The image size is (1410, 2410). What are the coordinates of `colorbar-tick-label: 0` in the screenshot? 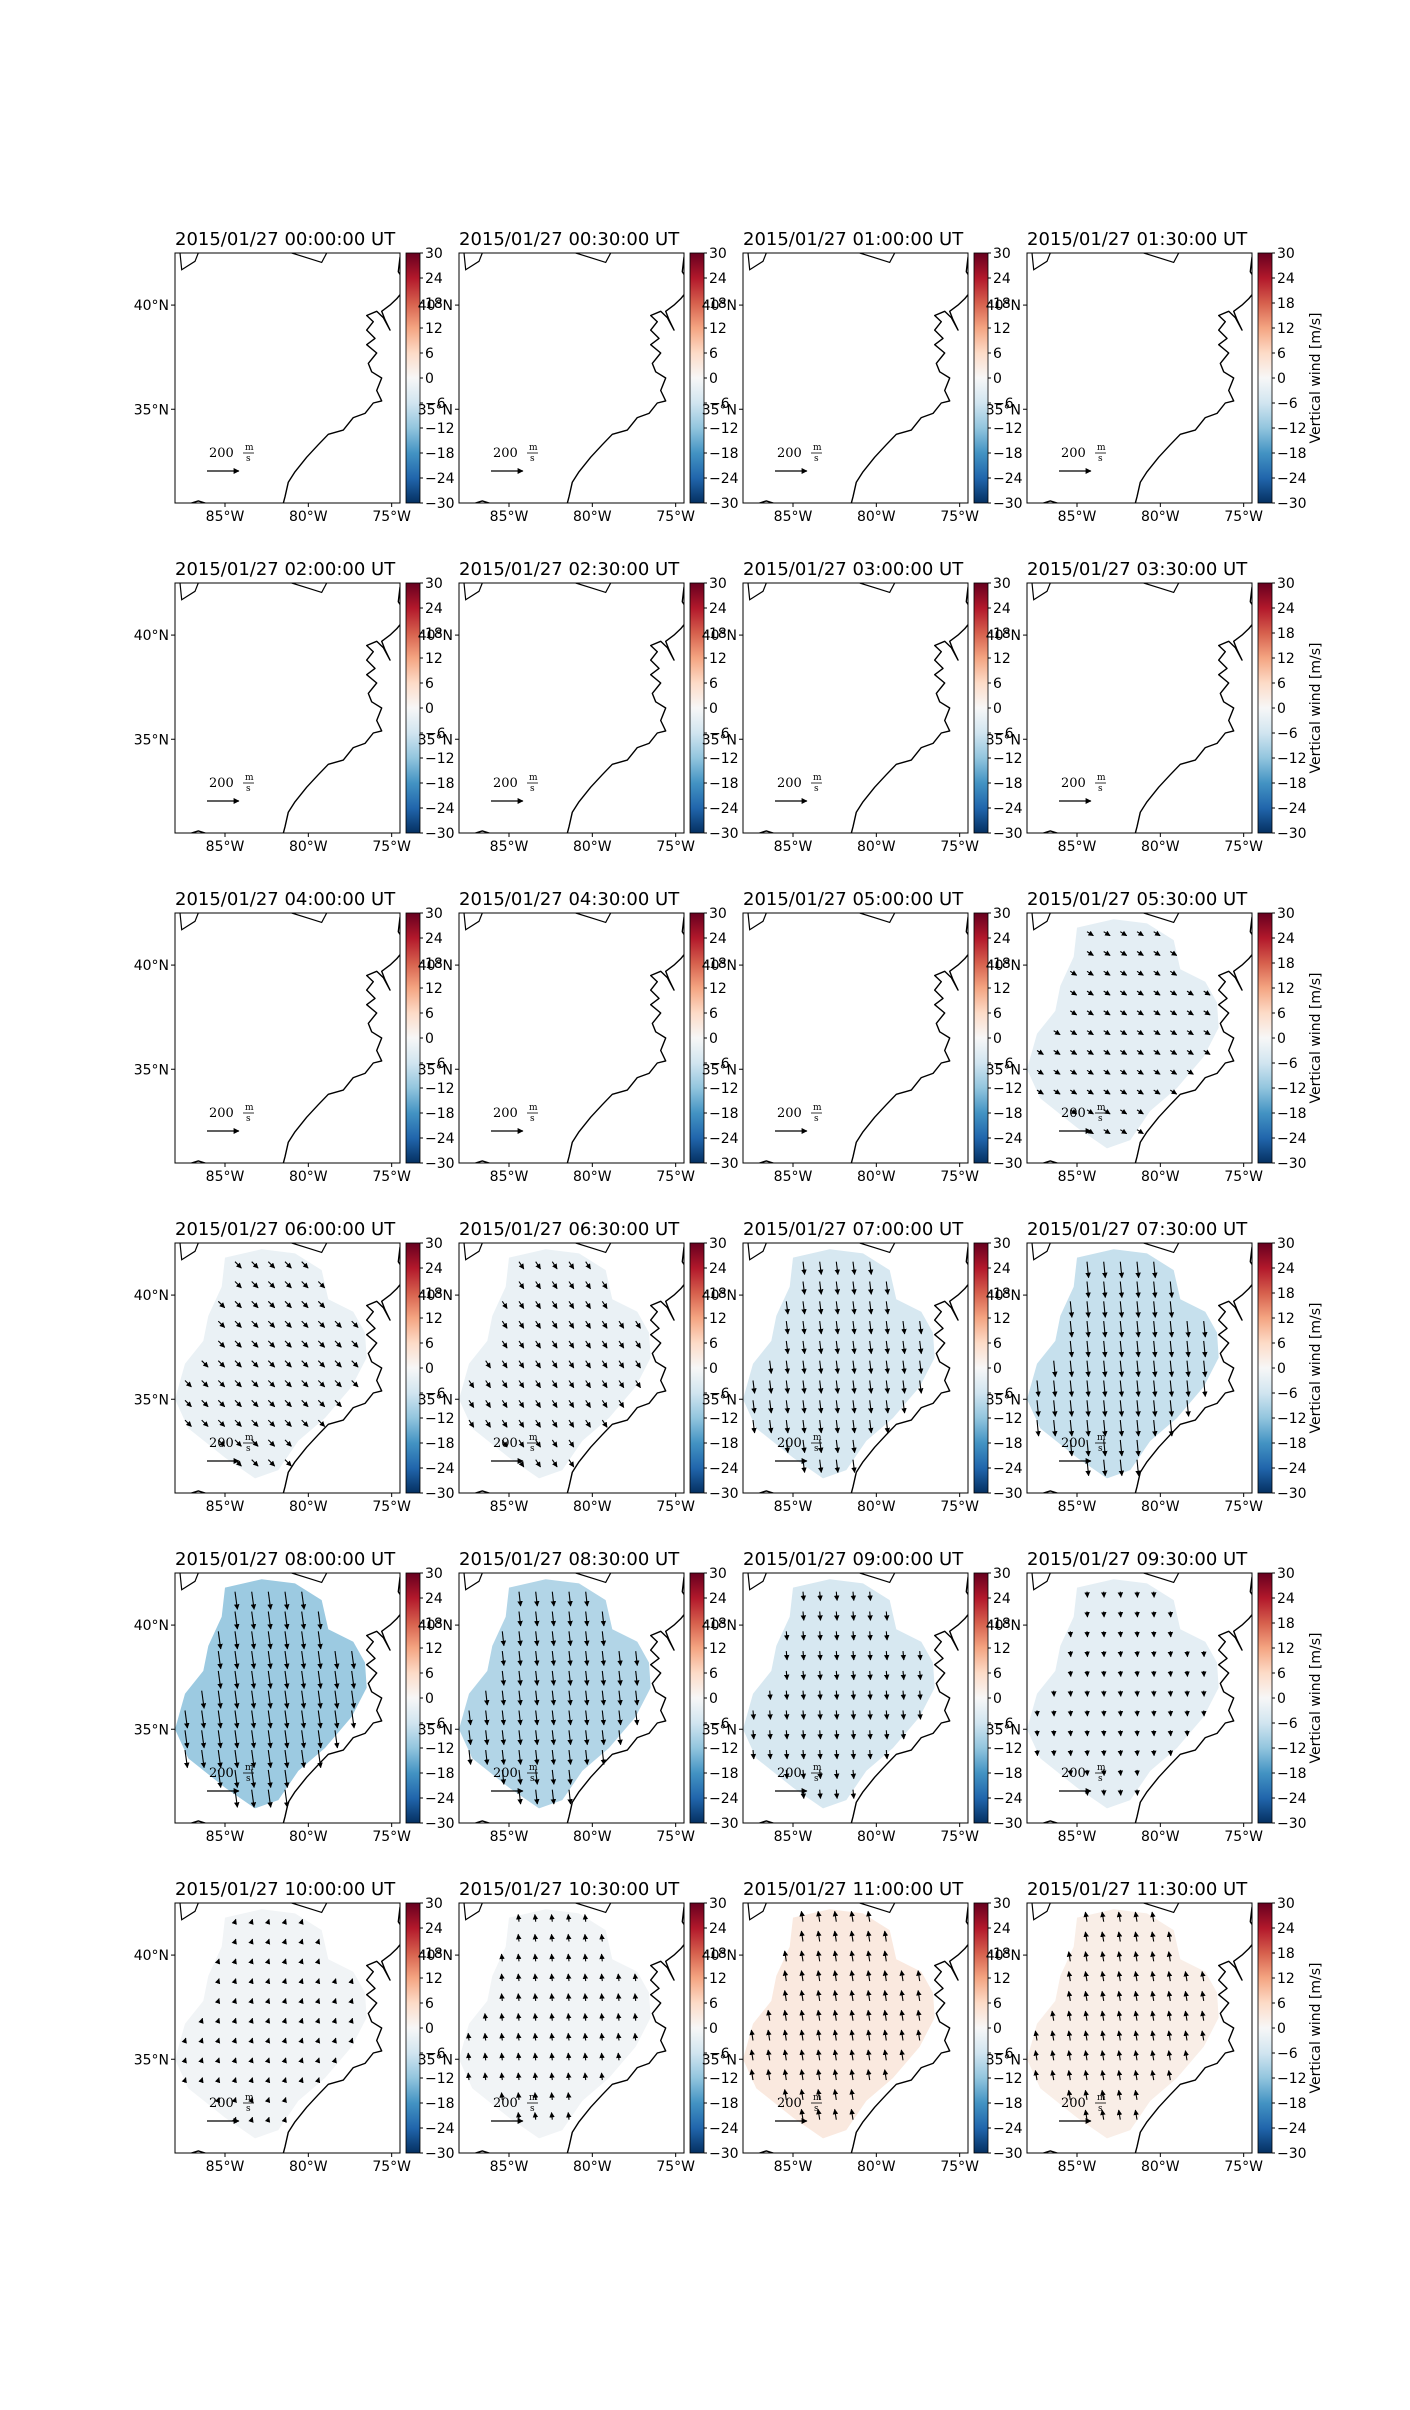 It's located at (713, 1699).